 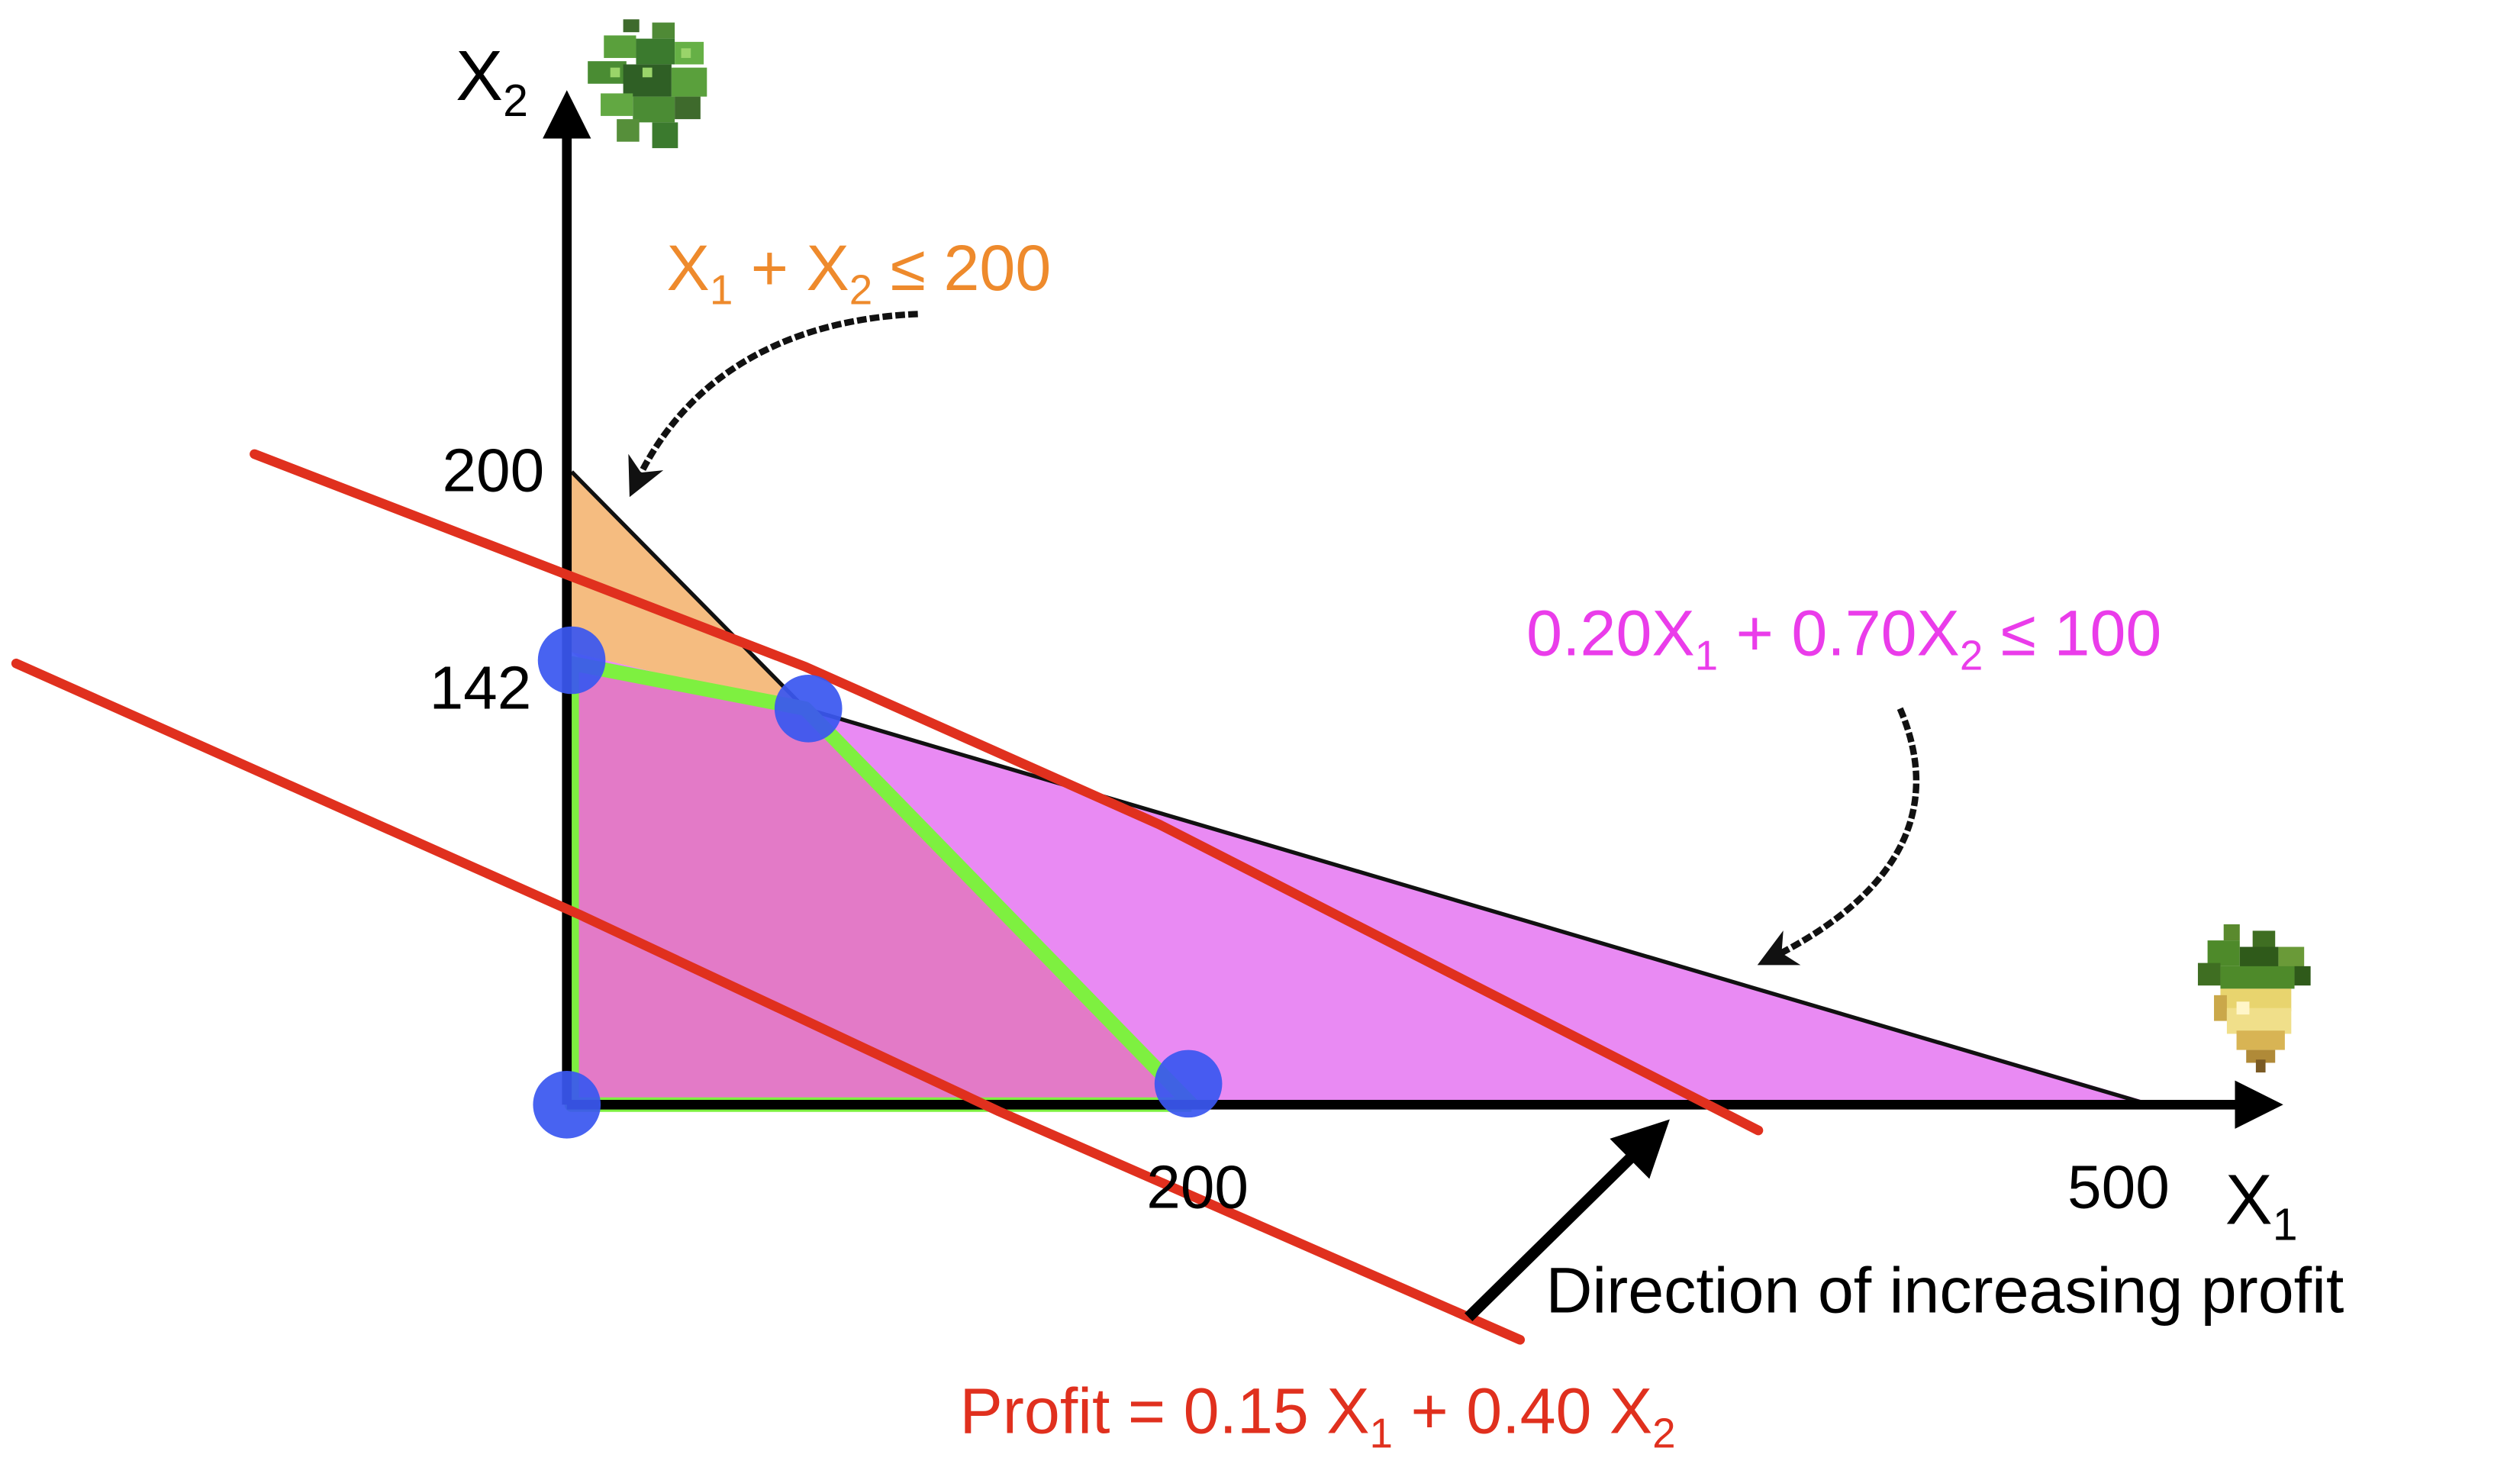 I want to click on tick-y-200: 200, so click(x=493, y=470).